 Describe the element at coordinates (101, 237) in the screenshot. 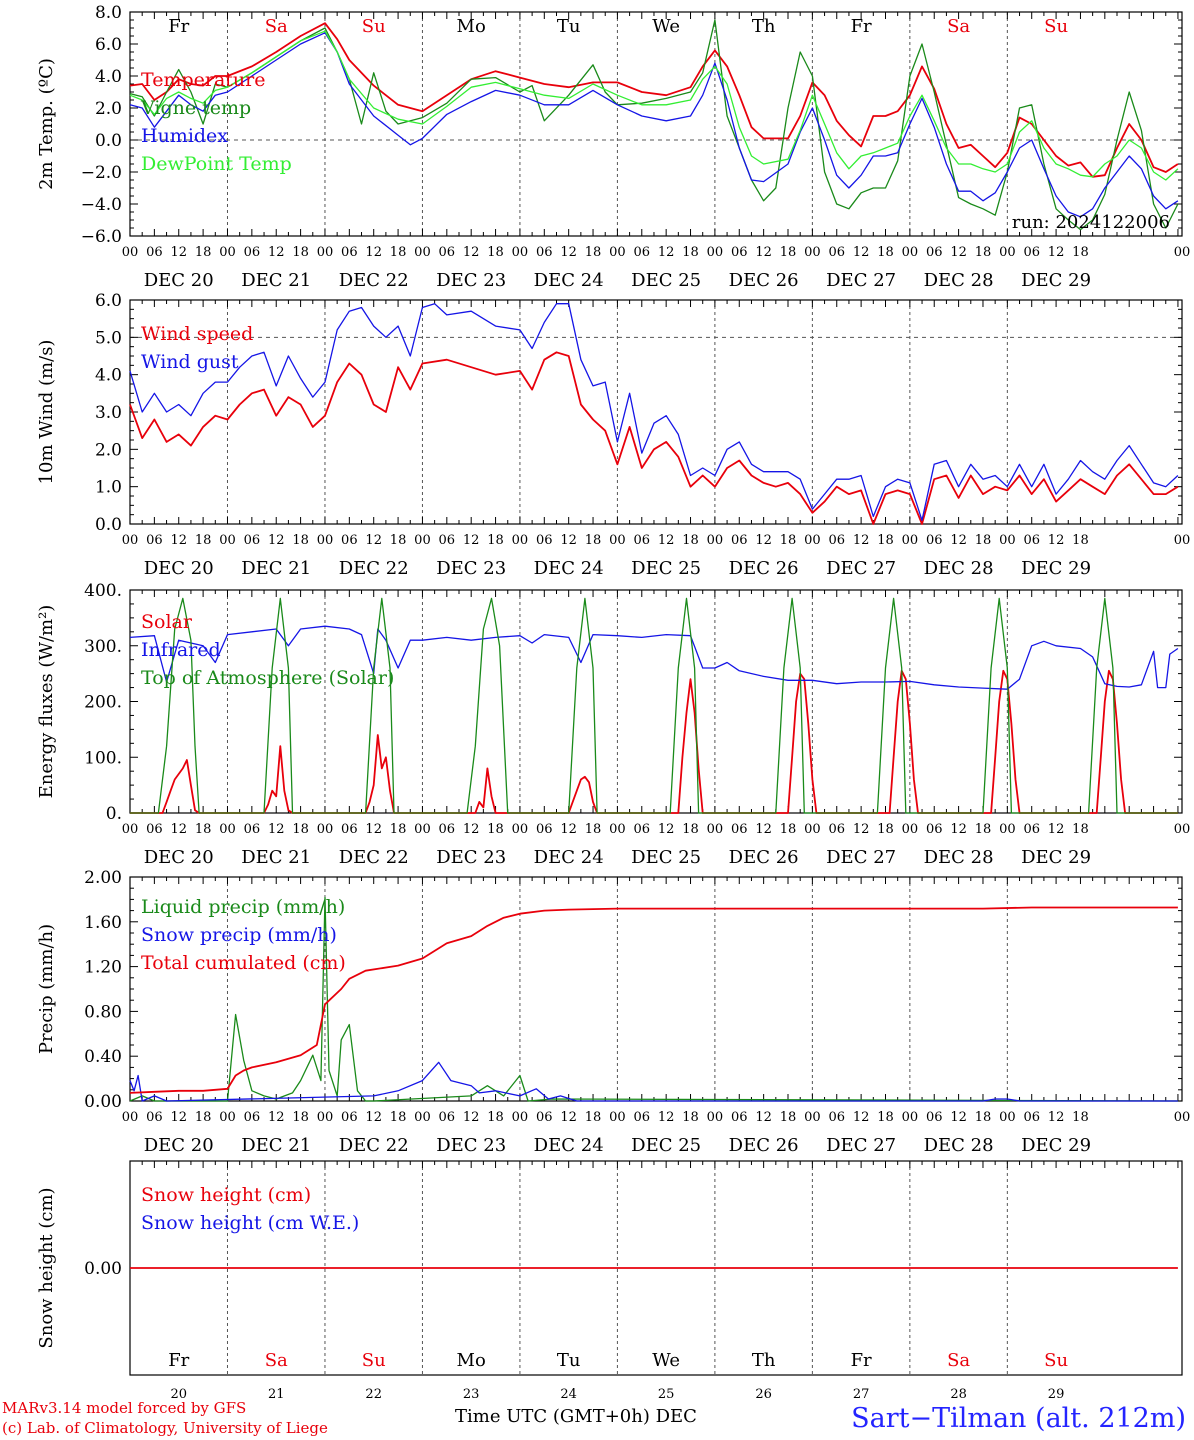

I see `y-tick-label: −6.0` at that location.